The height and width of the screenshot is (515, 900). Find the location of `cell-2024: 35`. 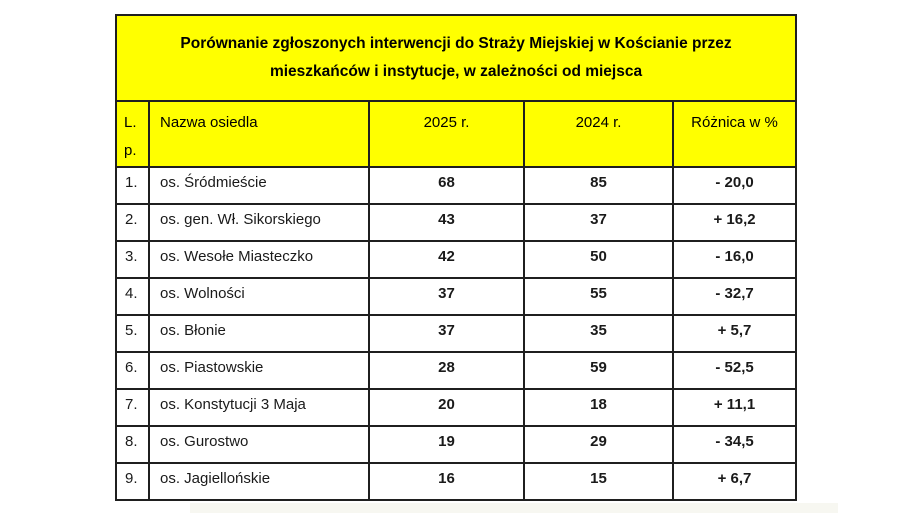

cell-2024: 35 is located at coordinates (598, 333).